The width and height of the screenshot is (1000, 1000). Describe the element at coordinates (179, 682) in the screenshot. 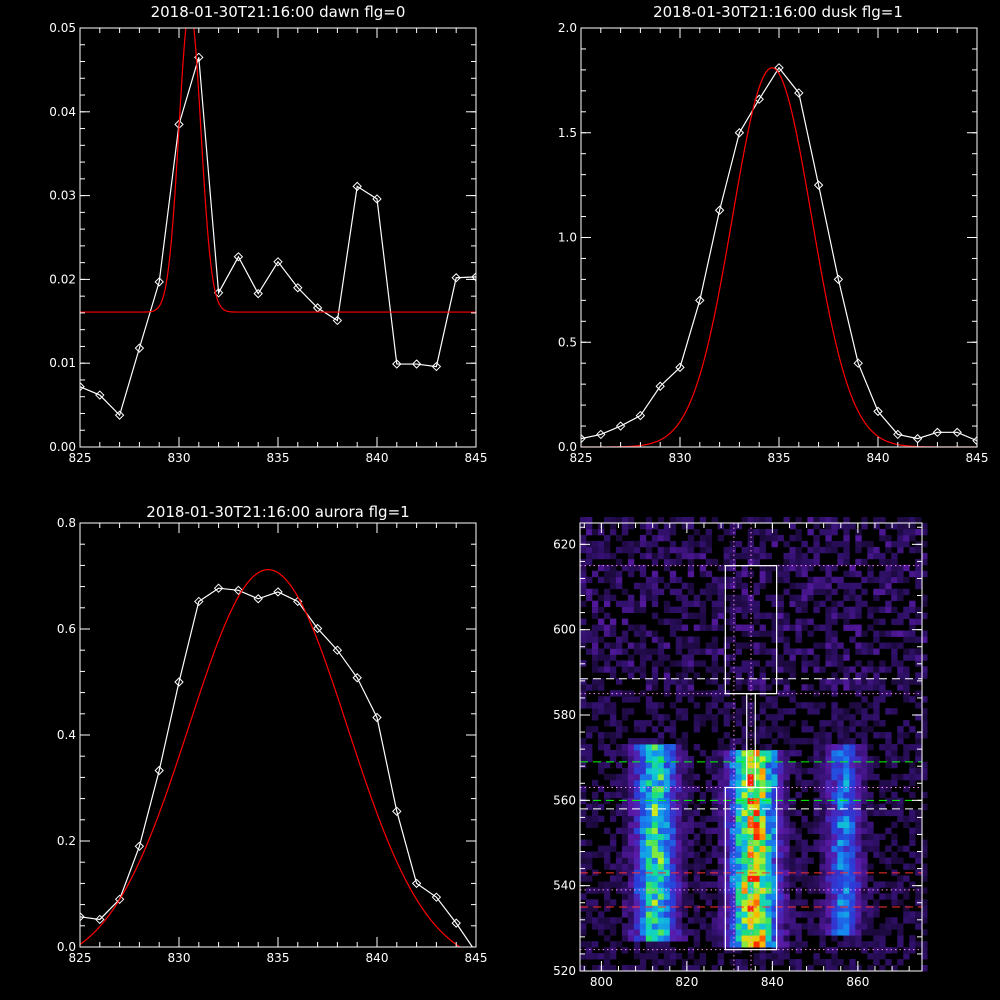

I see `data-point` at that location.